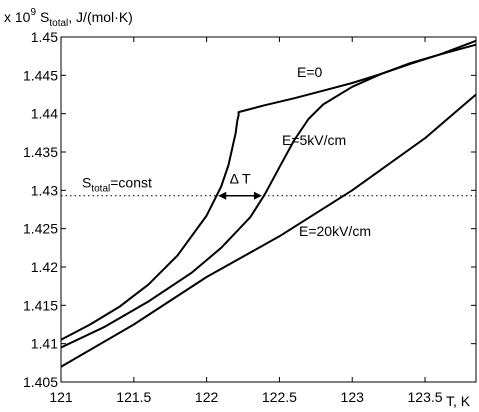 This screenshot has width=479, height=412. I want to click on y-label-subscript: total, so click(58, 23).